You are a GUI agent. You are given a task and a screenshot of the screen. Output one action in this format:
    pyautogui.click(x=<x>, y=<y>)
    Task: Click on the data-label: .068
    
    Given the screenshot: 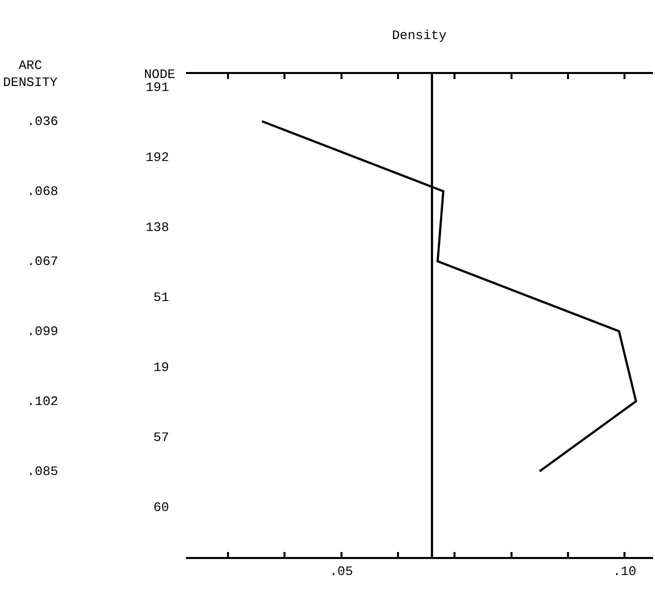 What is the action you would take?
    pyautogui.click(x=42, y=191)
    